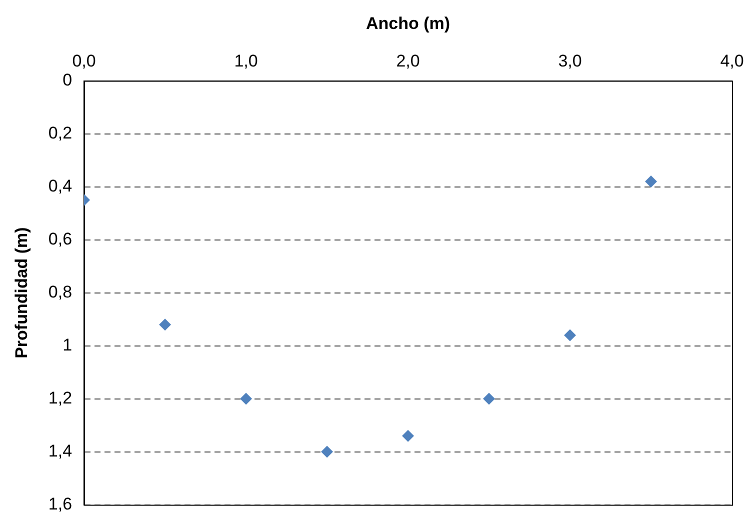  Describe the element at coordinates (60, 132) in the screenshot. I see `y-tick-label: 0,2` at that location.